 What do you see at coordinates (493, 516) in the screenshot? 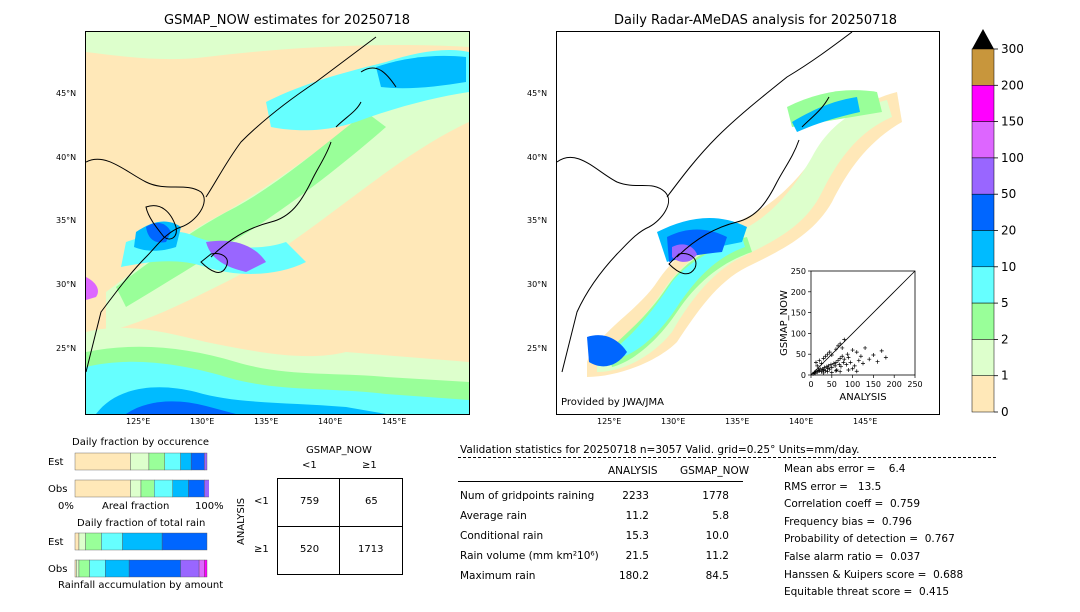
I see `validation-row-label: Average rain` at bounding box center [493, 516].